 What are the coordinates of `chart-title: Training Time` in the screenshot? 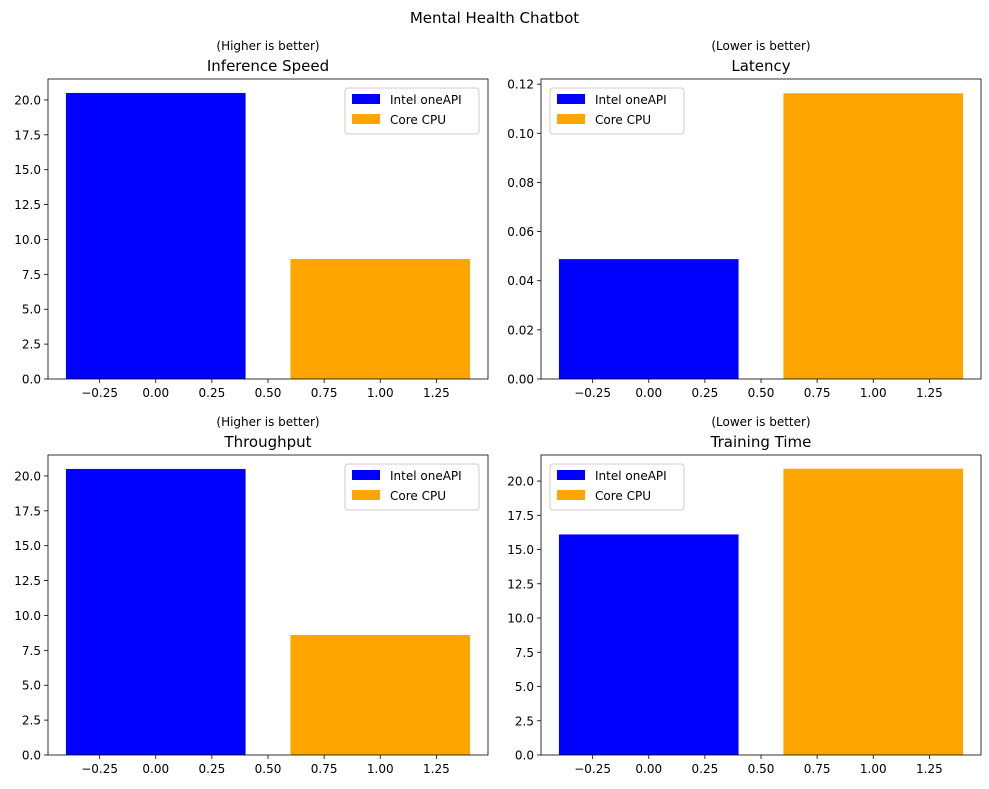 It's located at (761, 442).